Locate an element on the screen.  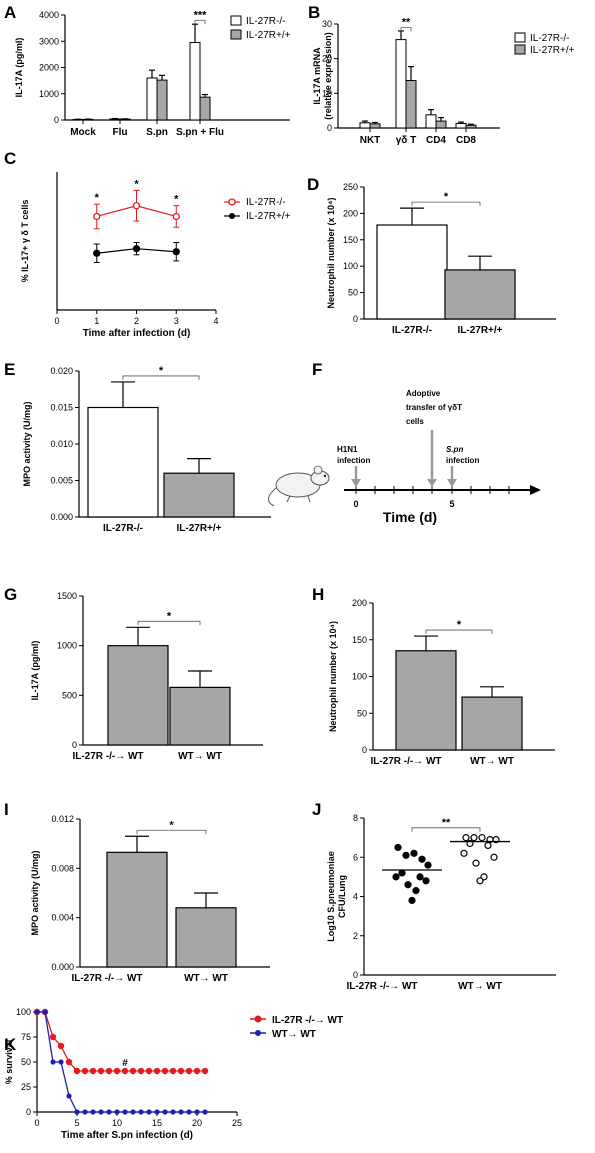
timeline-tick-0: 0 is located at coordinates (355, 504).